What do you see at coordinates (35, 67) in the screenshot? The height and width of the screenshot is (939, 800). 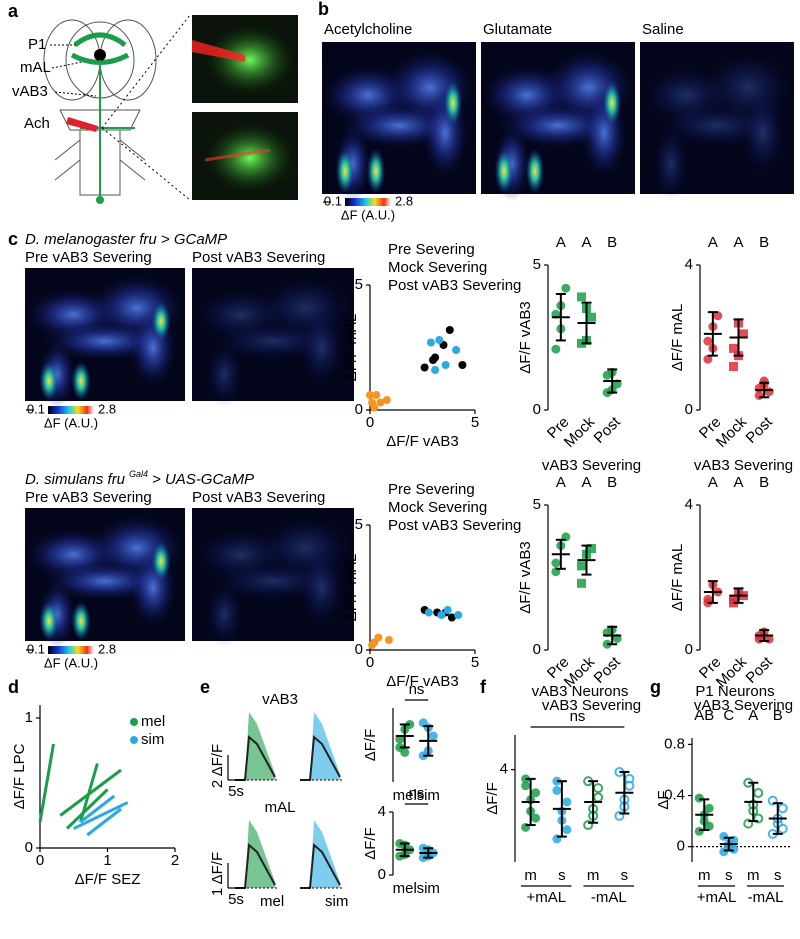 I see `anatomy-label: mAL` at bounding box center [35, 67].